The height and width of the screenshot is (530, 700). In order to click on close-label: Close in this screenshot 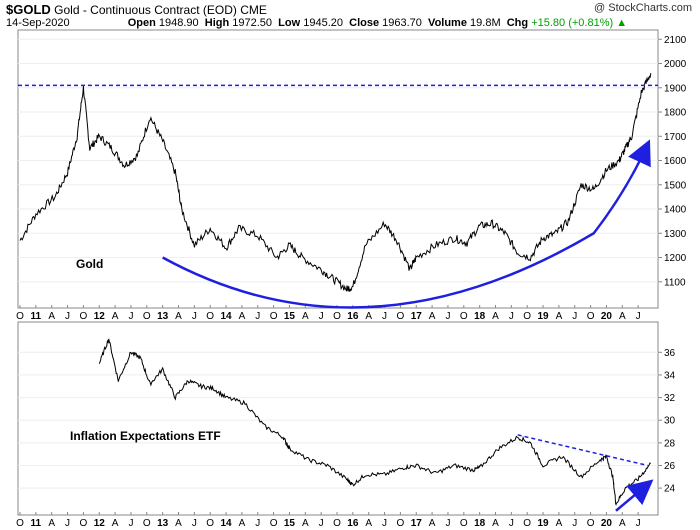, I will do `click(364, 23)`.